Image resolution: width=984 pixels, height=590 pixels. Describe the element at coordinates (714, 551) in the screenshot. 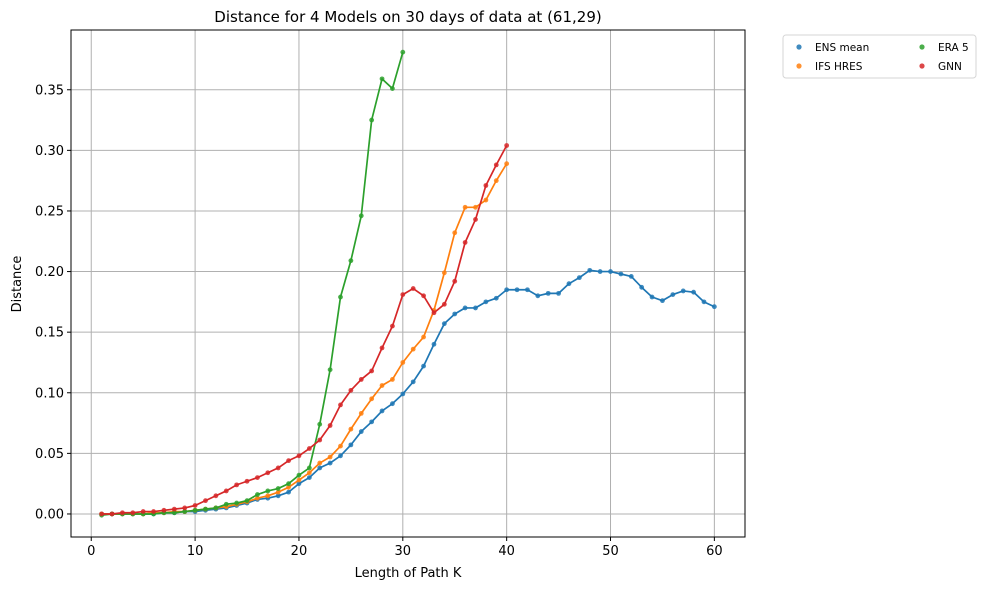

I see `x-tick-label: 60` at that location.